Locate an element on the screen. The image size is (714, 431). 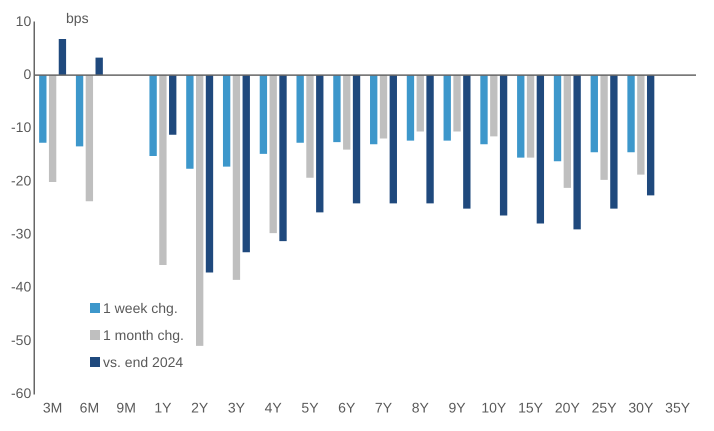
x-tick-label: 1Y is located at coordinates (163, 407).